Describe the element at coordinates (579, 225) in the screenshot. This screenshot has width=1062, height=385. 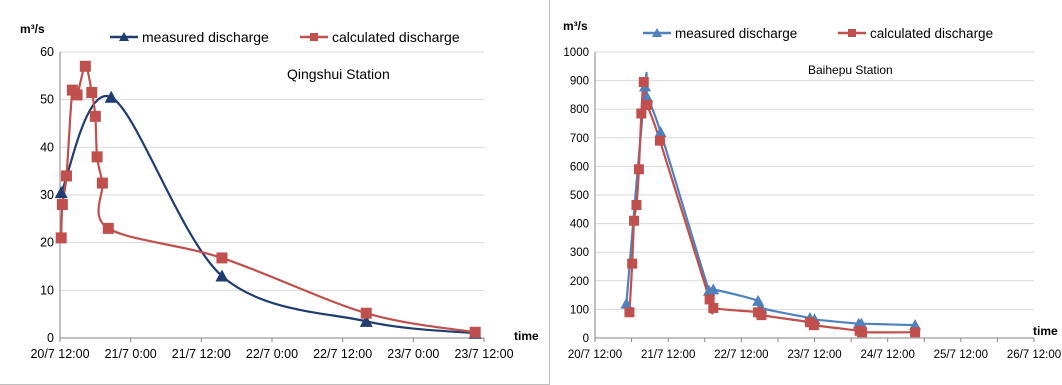
I see `y-tick-label: 400` at that location.